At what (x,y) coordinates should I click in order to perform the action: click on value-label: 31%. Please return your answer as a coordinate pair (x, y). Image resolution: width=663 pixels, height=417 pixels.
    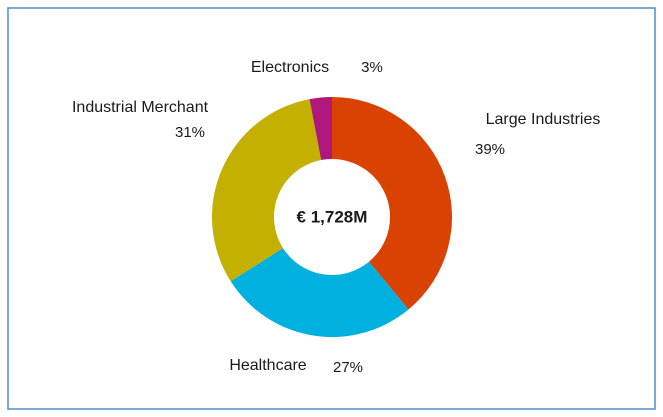
    Looking at the image, I should click on (190, 132).